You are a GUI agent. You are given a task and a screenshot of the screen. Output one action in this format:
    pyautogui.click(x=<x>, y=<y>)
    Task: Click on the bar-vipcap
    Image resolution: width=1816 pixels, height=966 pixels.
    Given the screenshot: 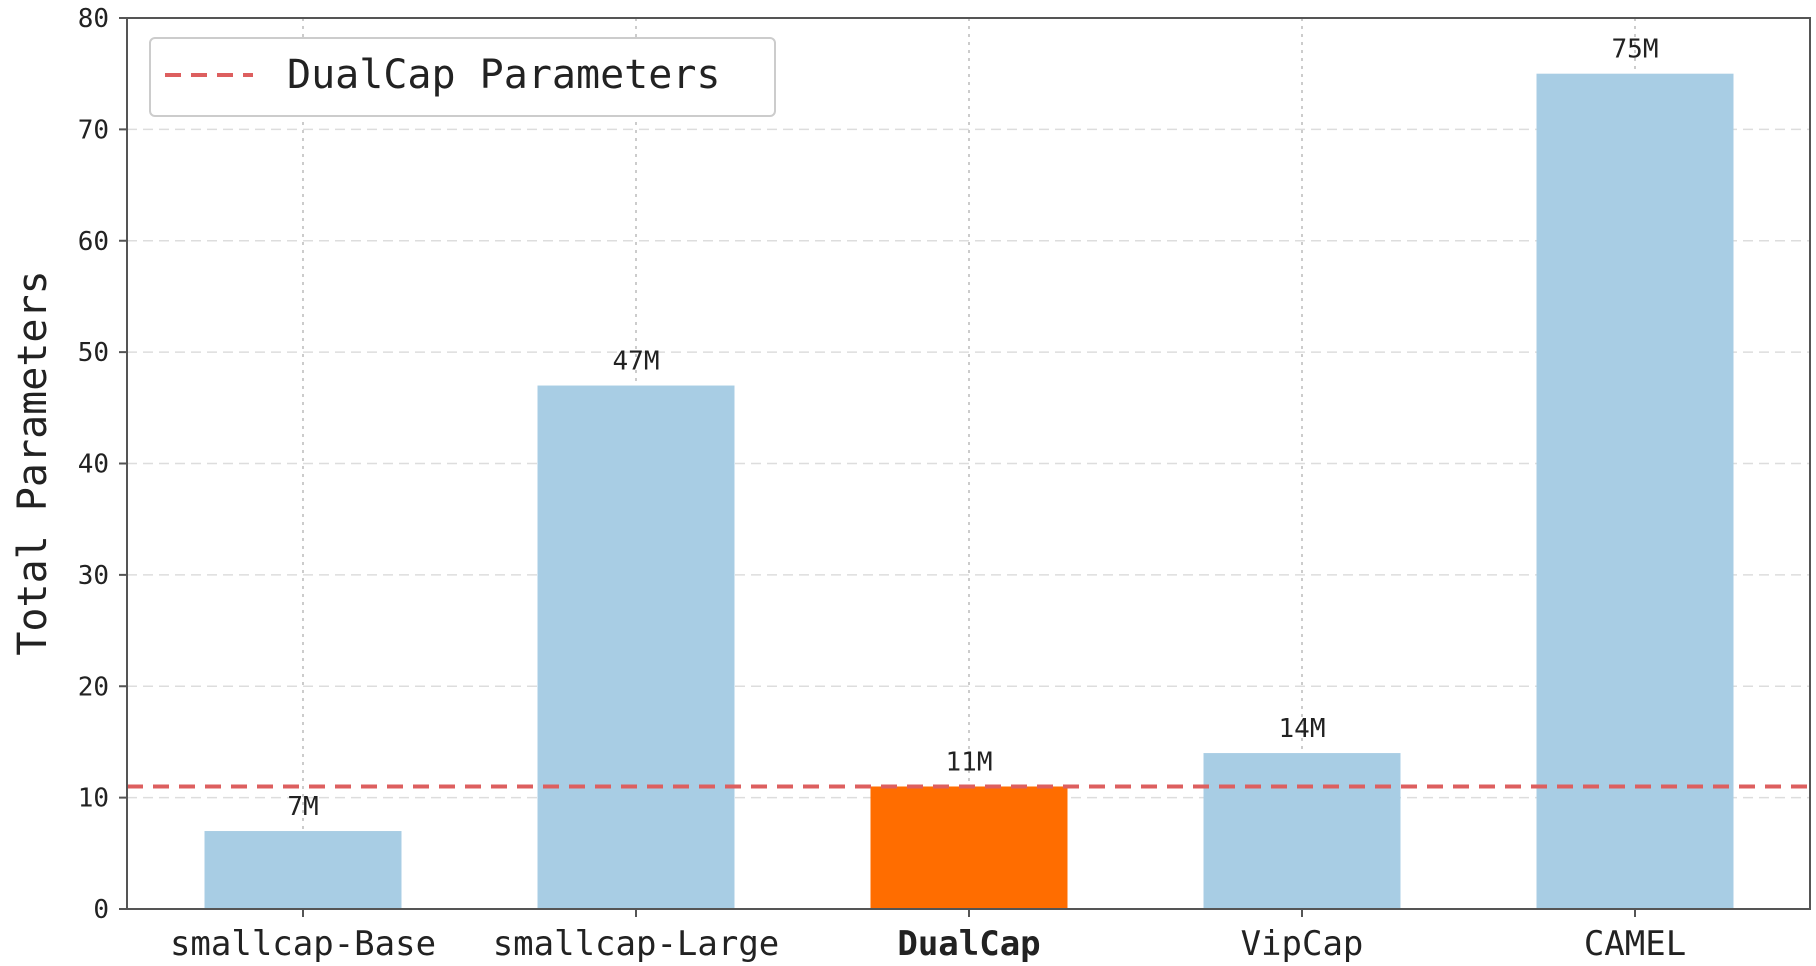 What is the action you would take?
    pyautogui.click(x=1302, y=831)
    